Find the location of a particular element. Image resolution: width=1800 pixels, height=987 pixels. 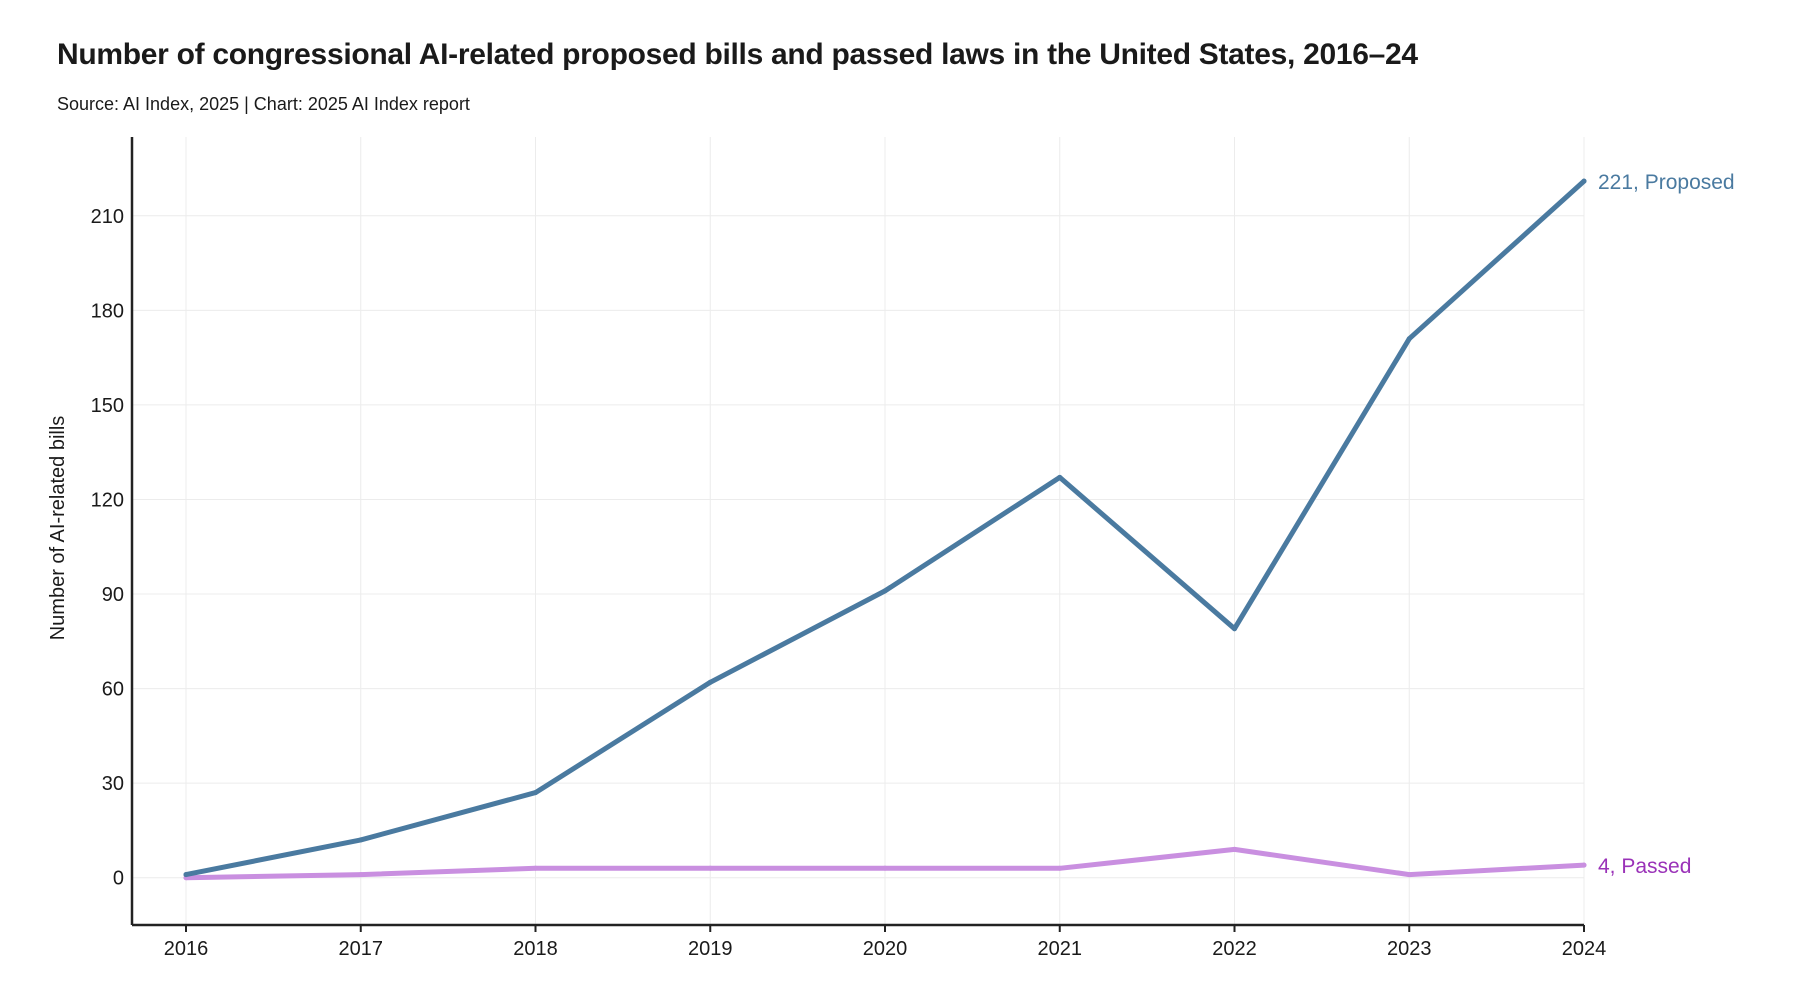

x-tick-label-2020: 2020 is located at coordinates (885, 949).